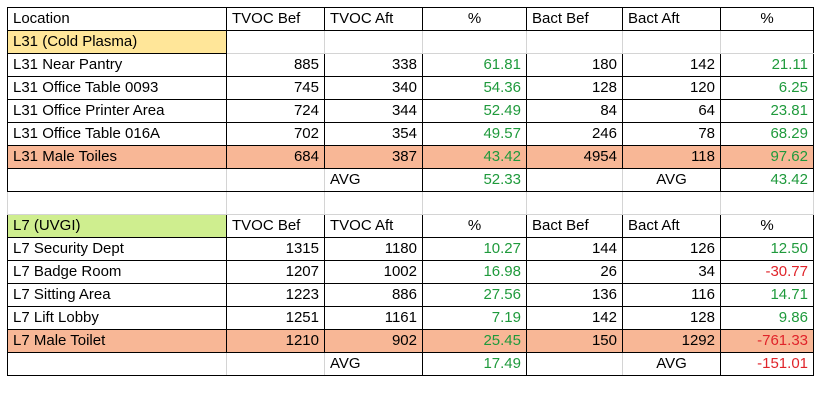 The width and height of the screenshot is (818, 401). Describe the element at coordinates (275, 318) in the screenshot. I see `tvoc-before-cell: 1251` at that location.